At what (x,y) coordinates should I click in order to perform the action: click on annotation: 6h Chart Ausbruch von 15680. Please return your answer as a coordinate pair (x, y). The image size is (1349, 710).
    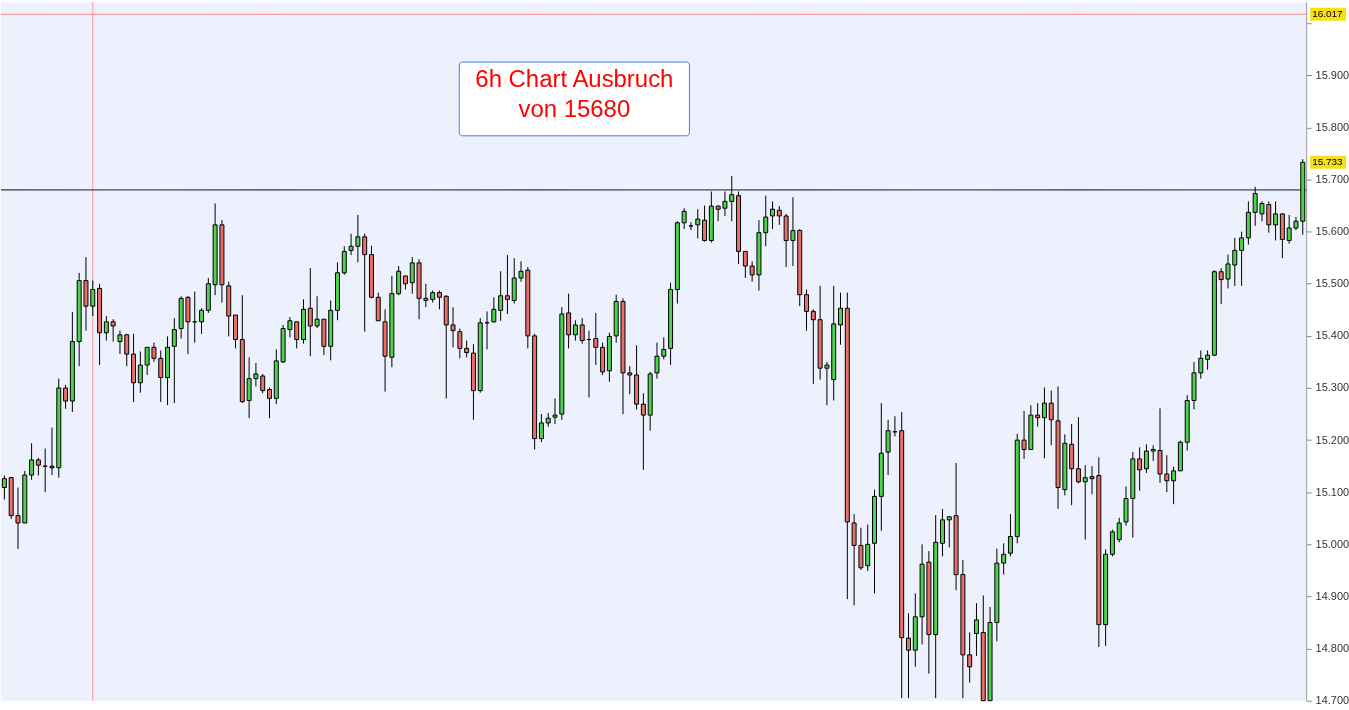
    Looking at the image, I should click on (574, 93).